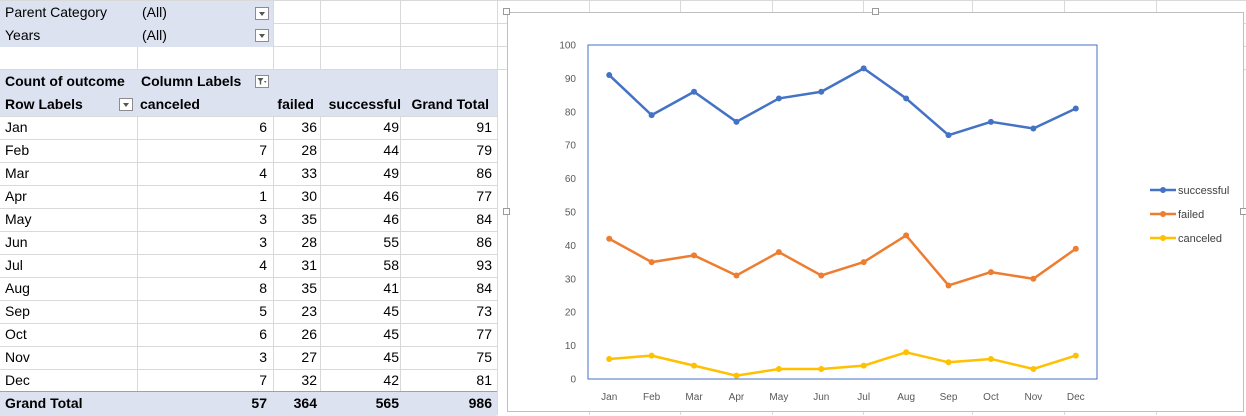 This screenshot has width=1246, height=416. What do you see at coordinates (17, 380) in the screenshot?
I see `row-label: Dec` at bounding box center [17, 380].